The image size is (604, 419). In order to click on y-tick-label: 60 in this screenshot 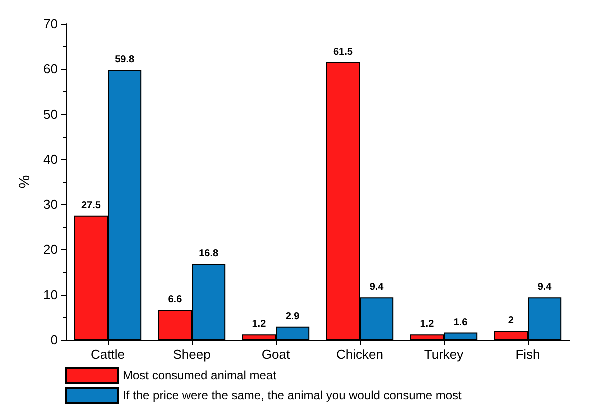, I will do `click(51, 69)`.